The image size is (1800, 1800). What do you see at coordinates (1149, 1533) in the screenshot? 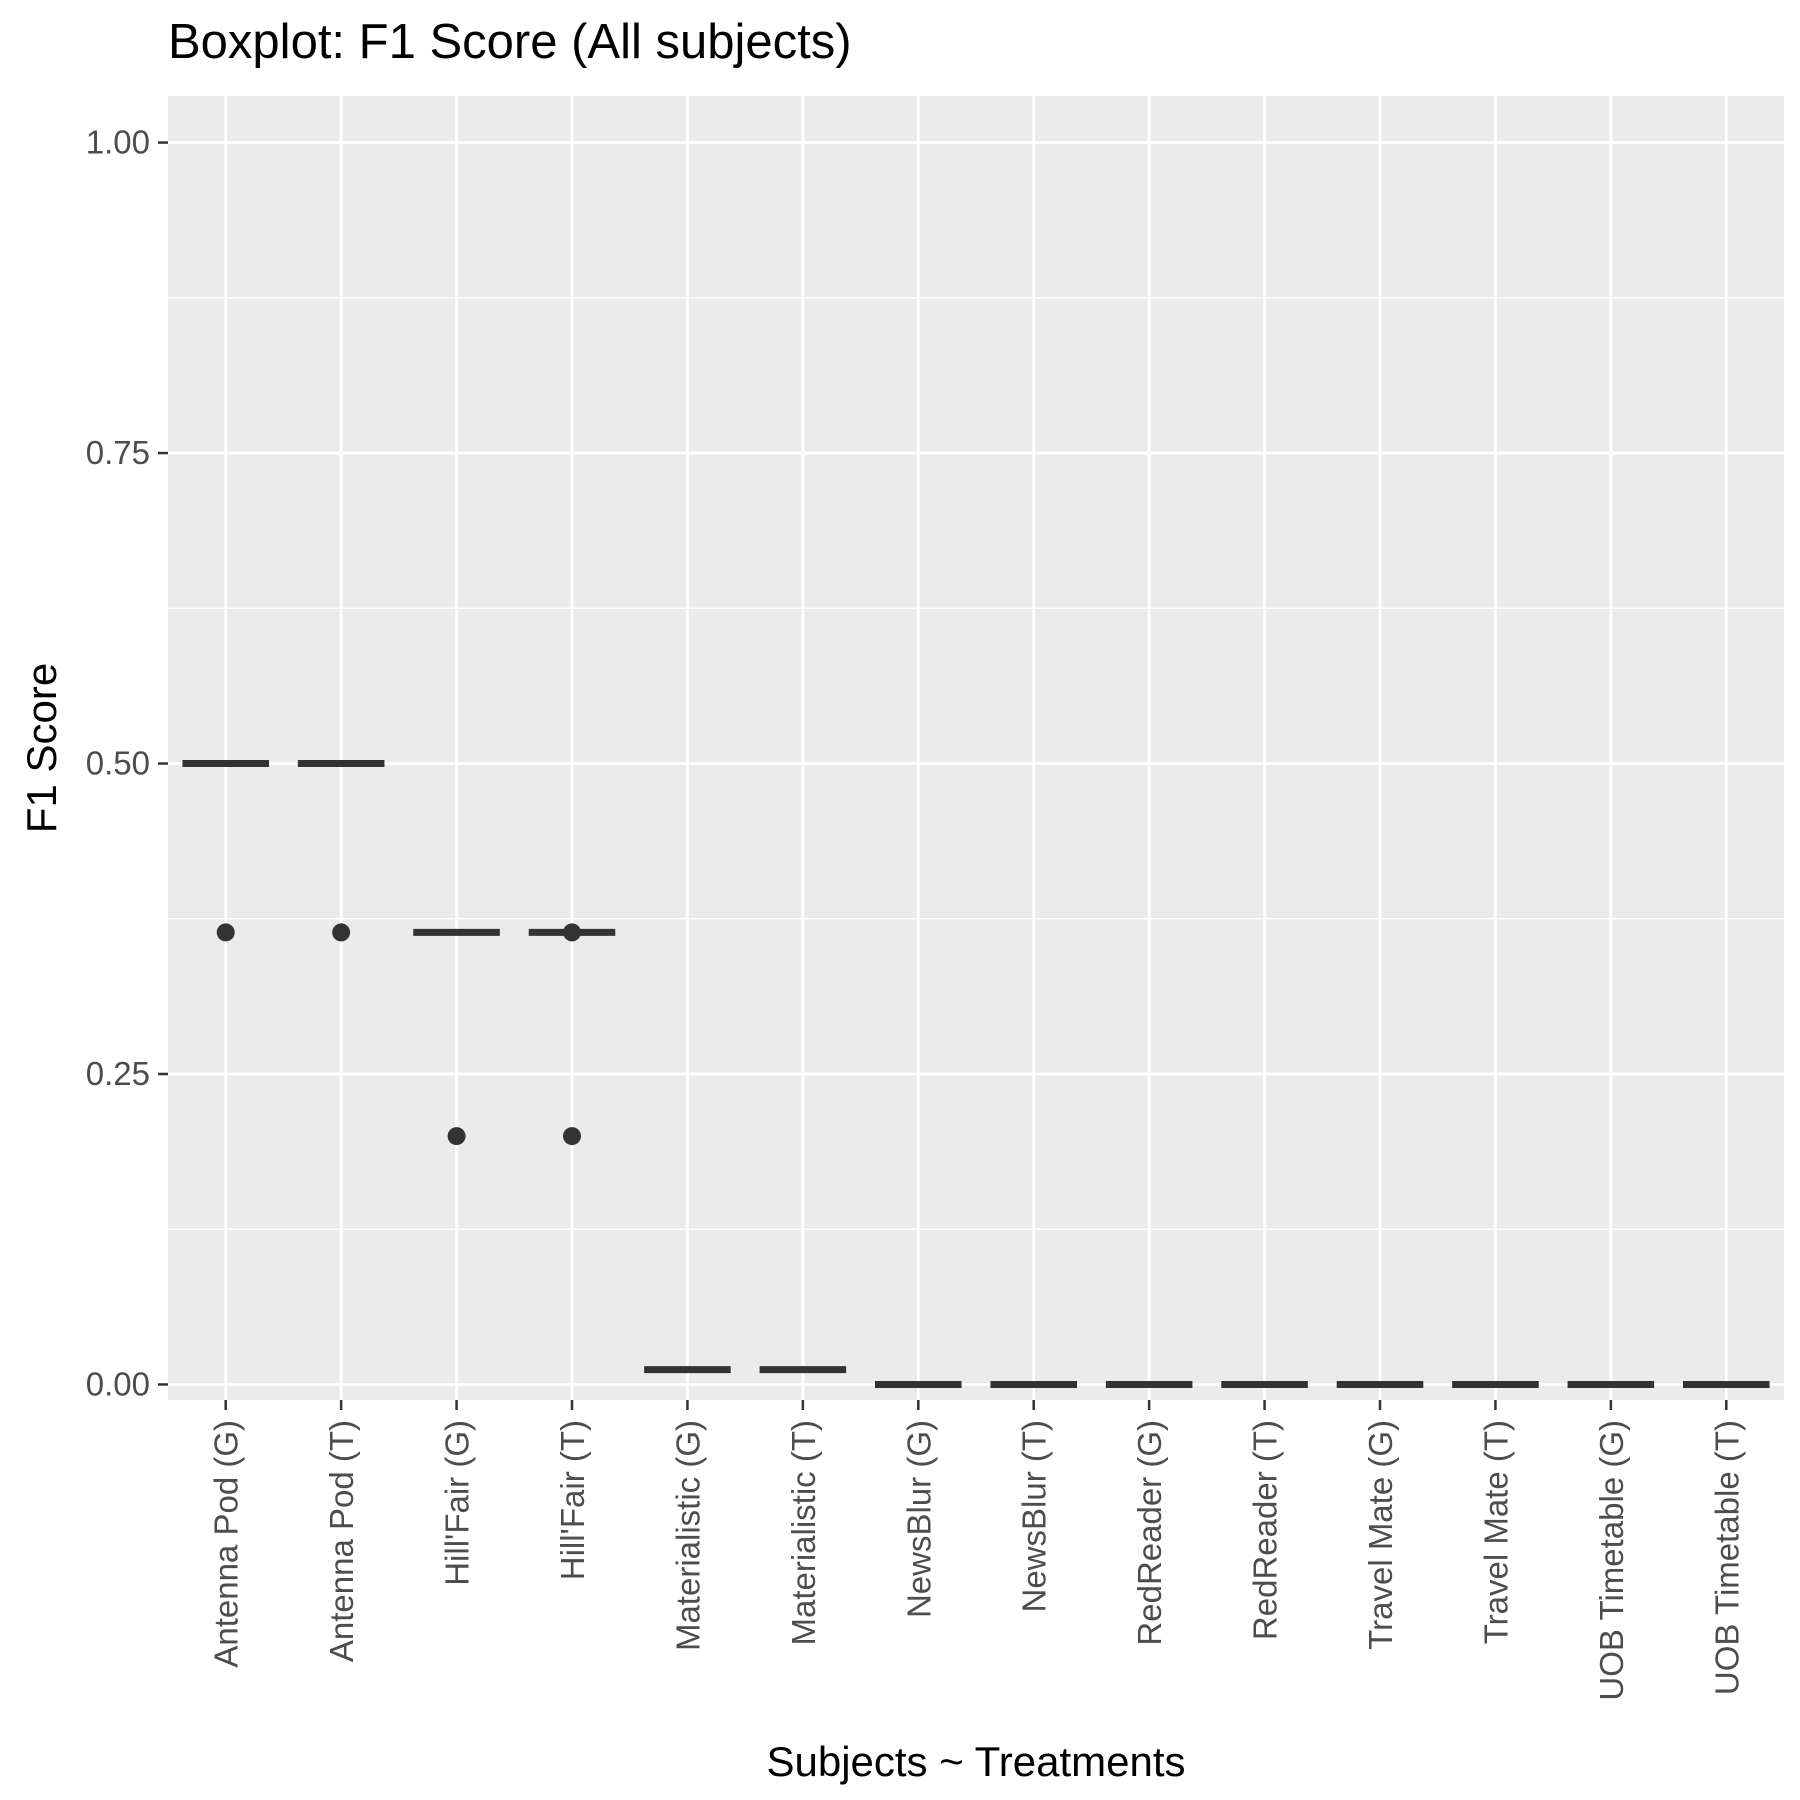
I see `x-tick-label: RedReader (G)` at bounding box center [1149, 1533].